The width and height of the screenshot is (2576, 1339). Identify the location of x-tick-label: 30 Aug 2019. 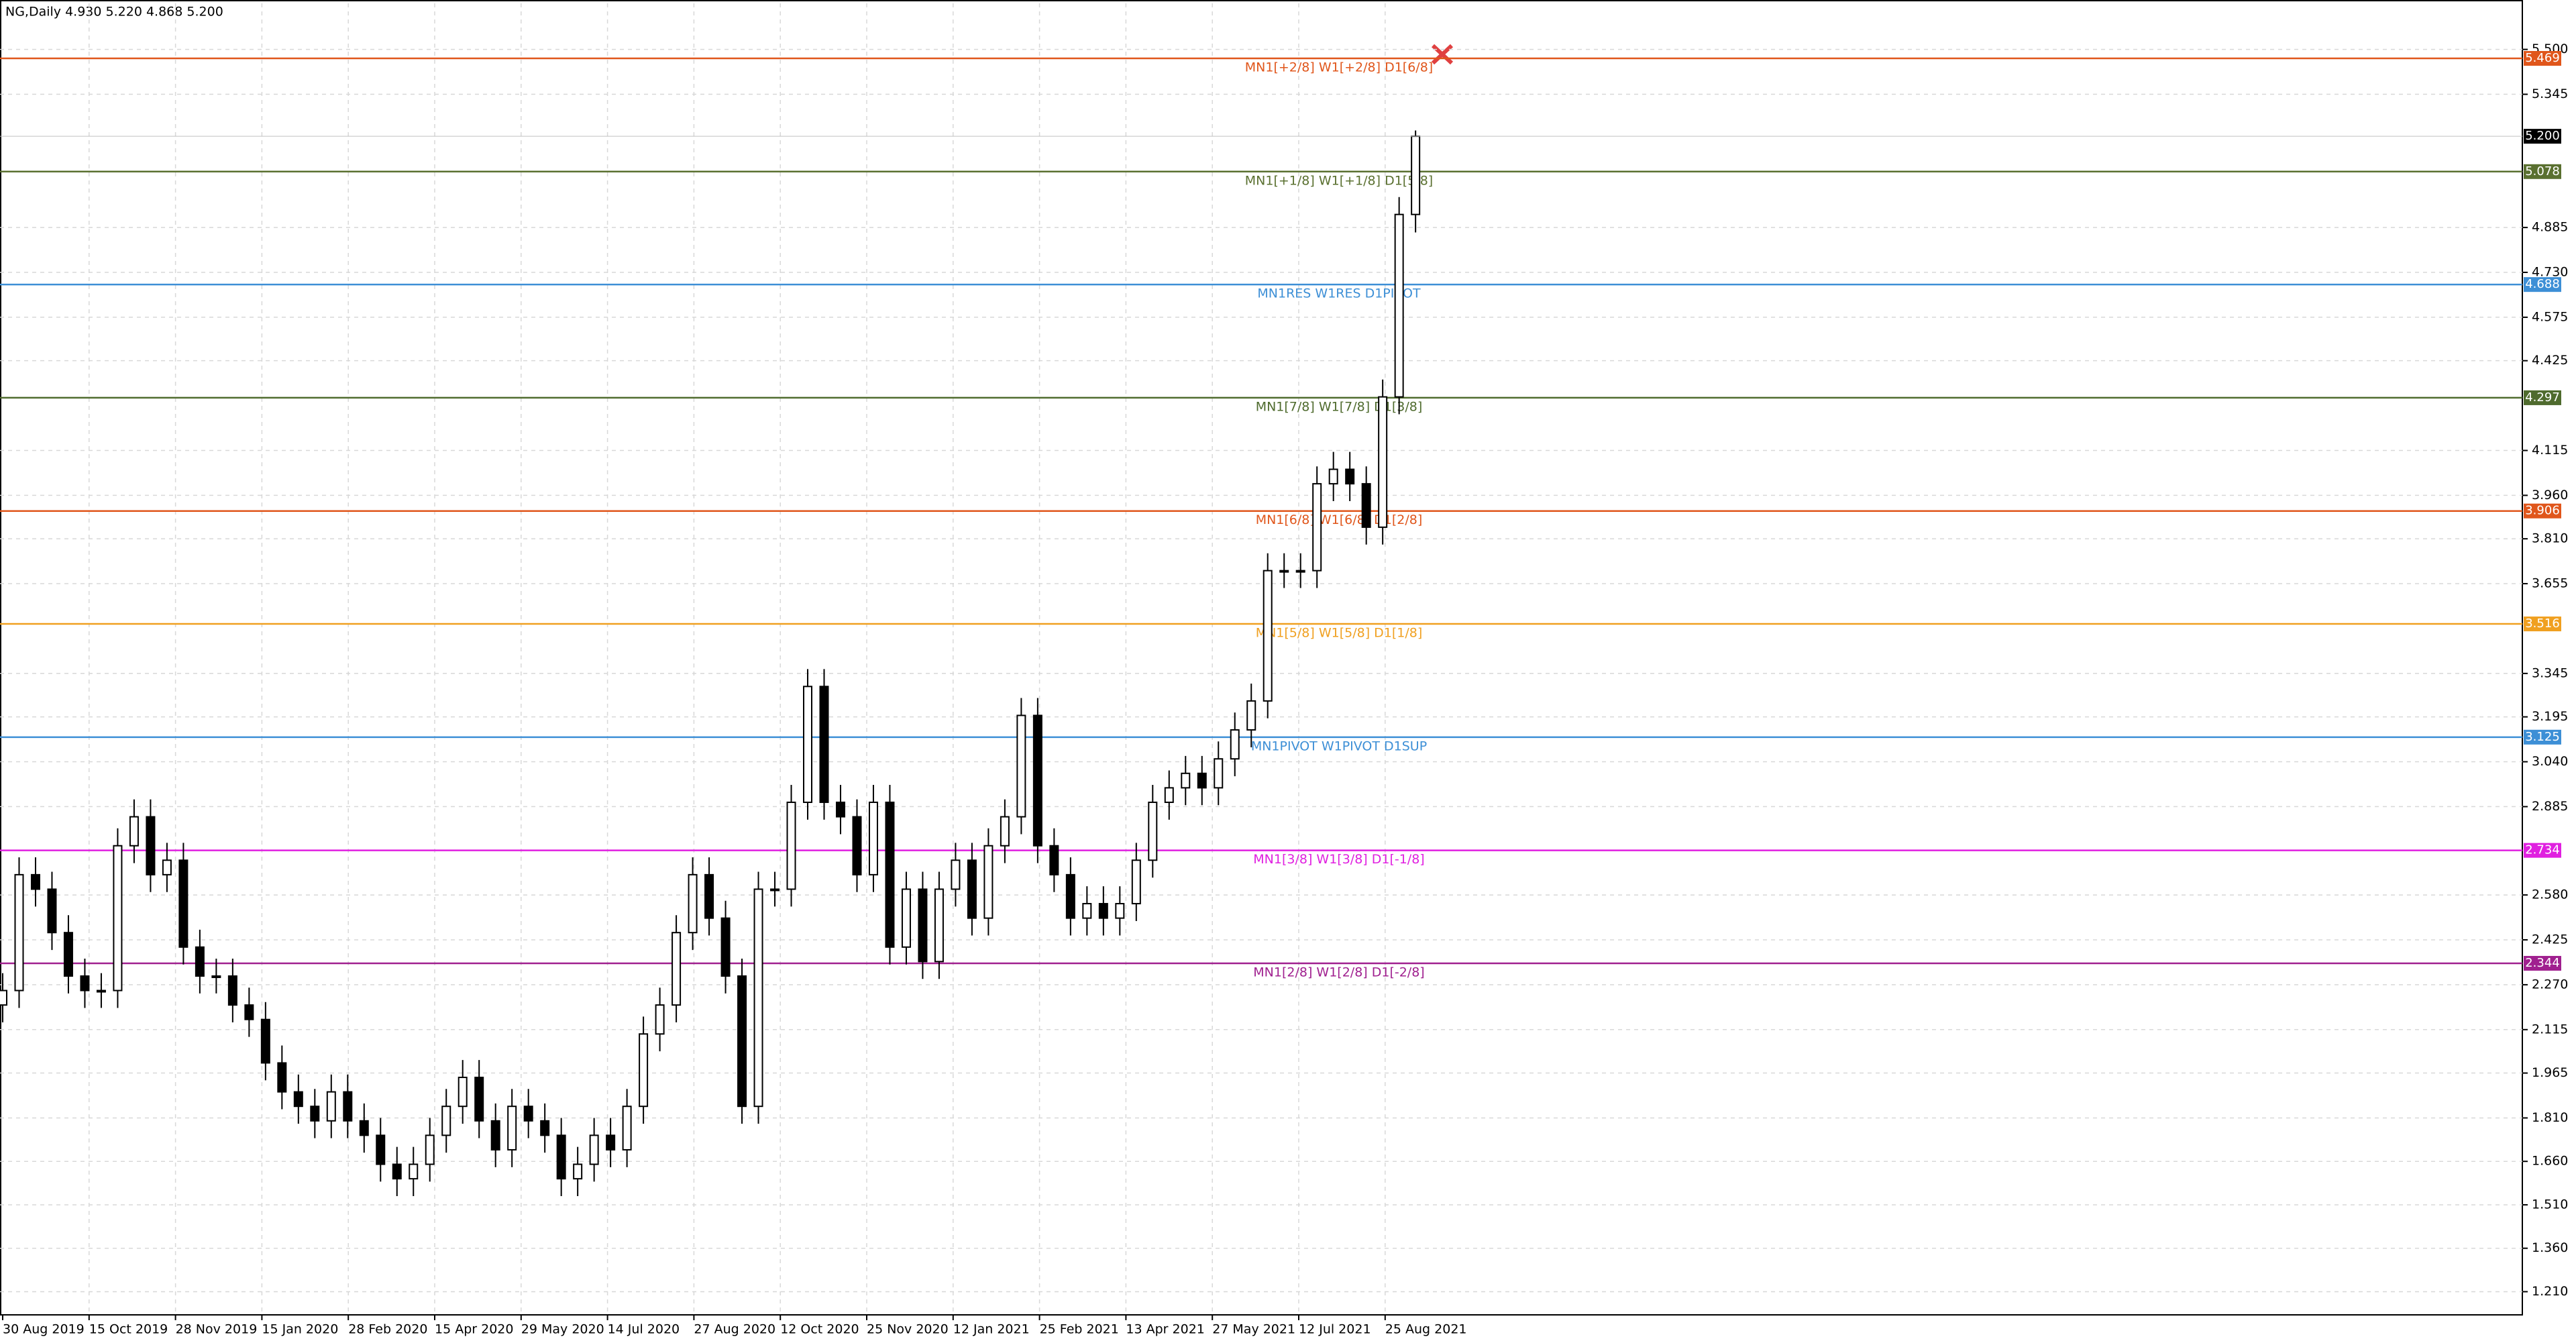
(44, 1329).